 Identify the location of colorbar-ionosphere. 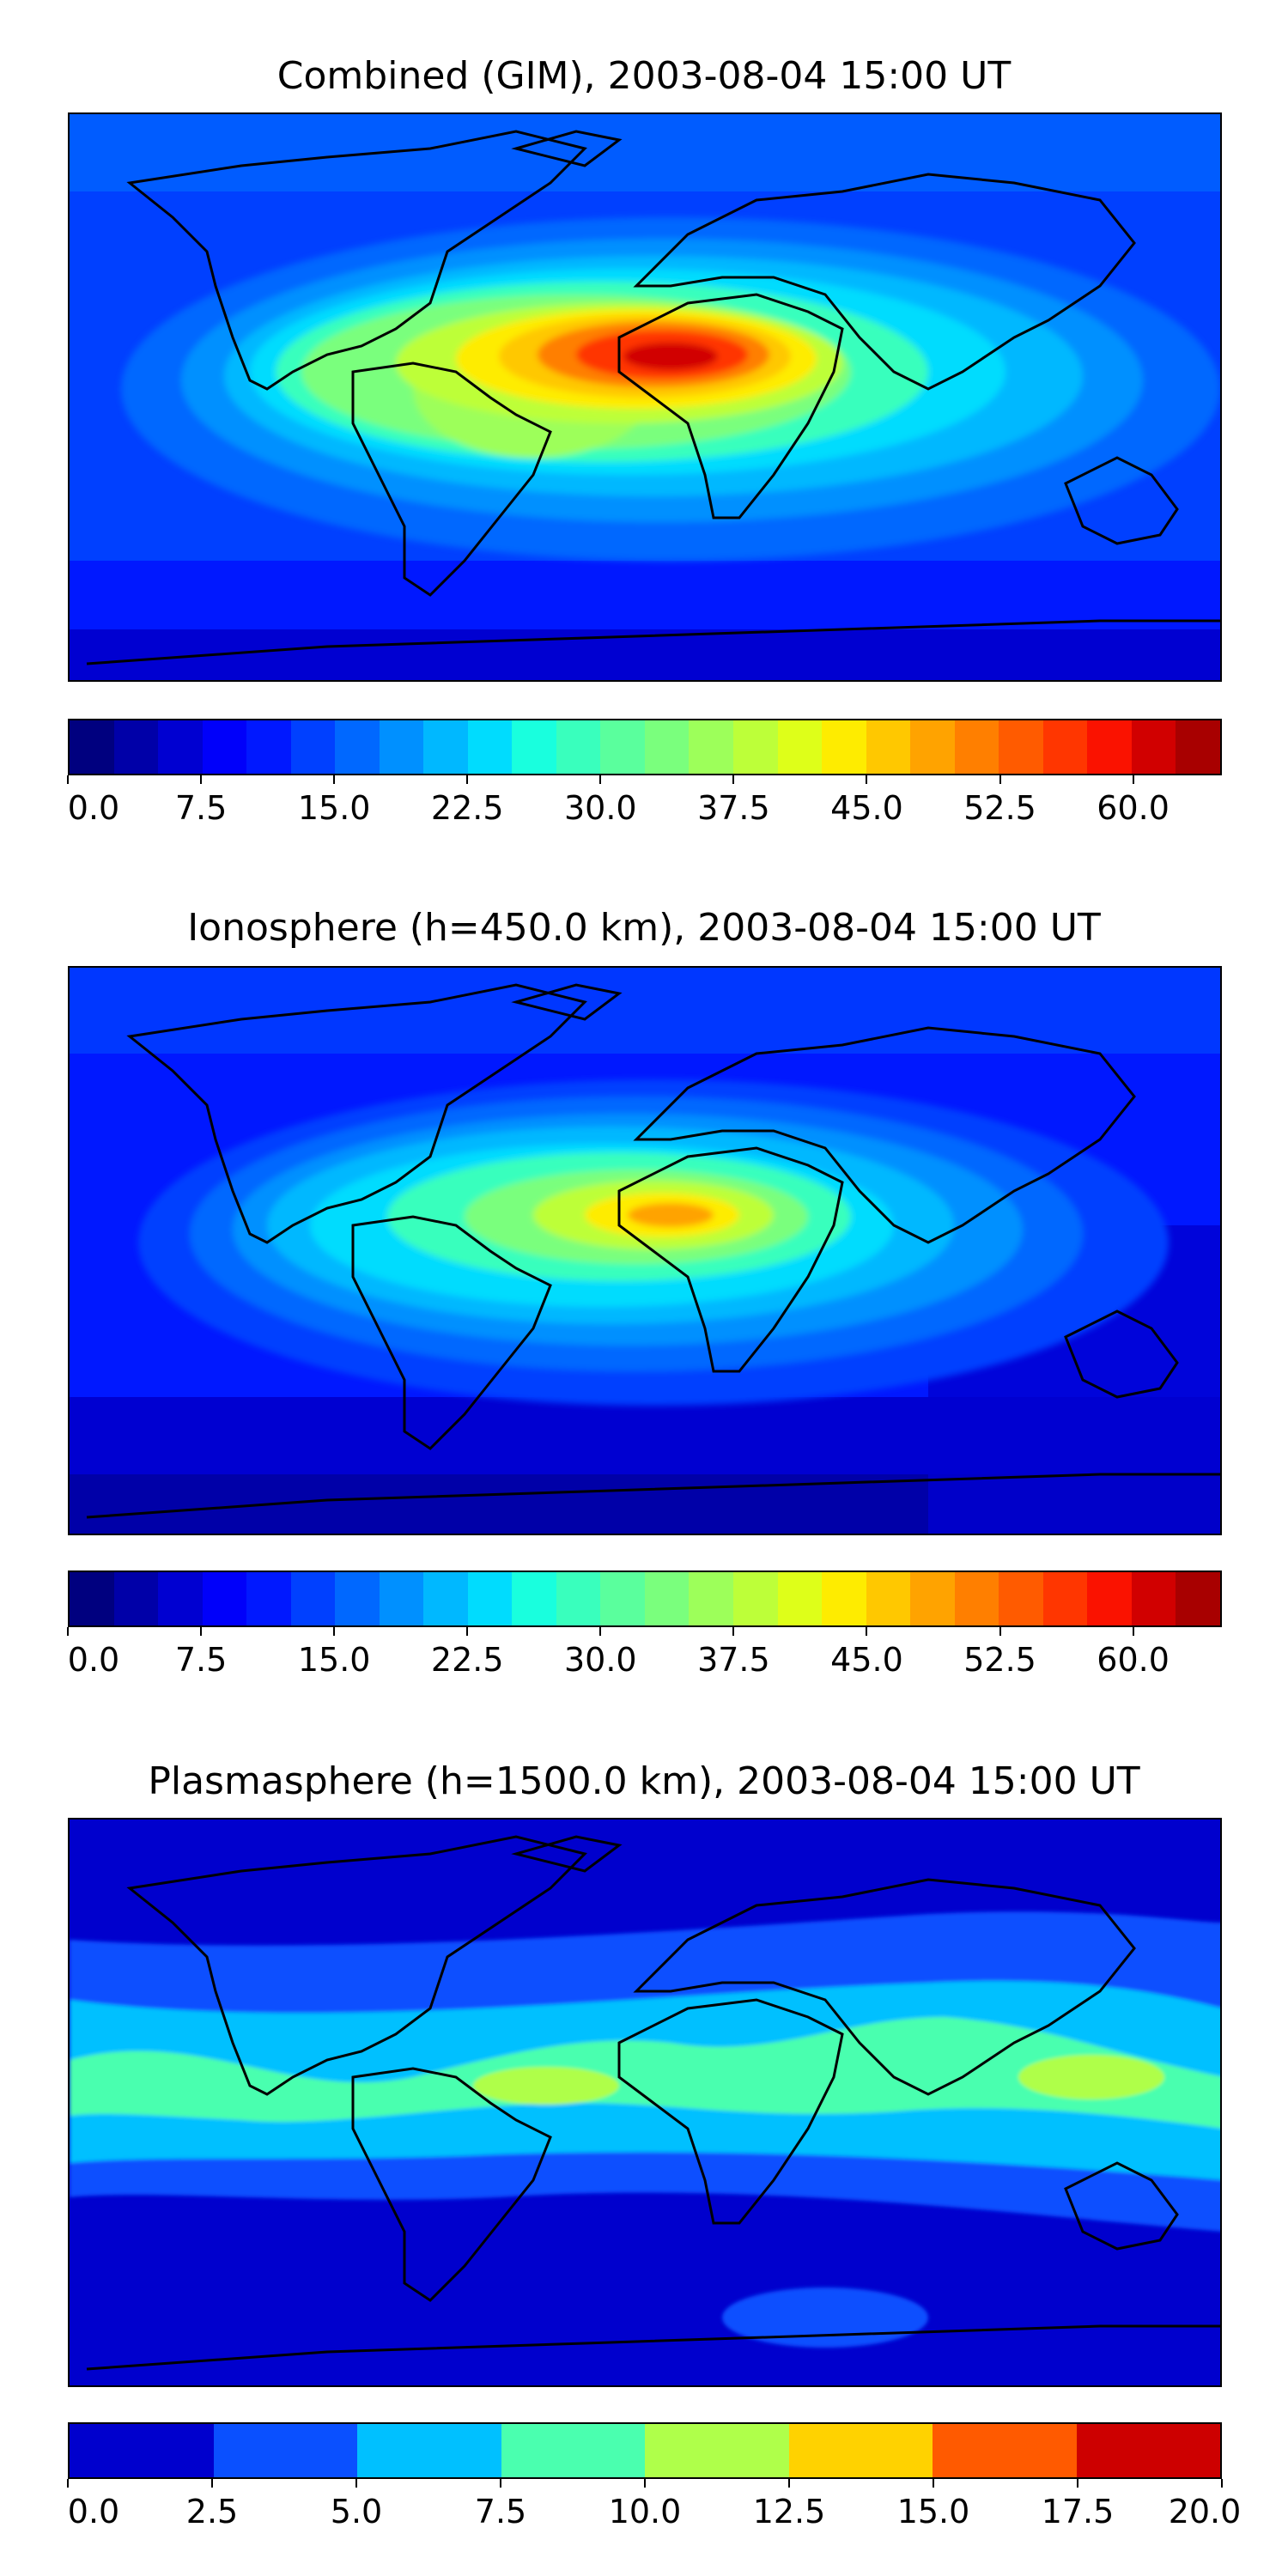
(645, 1599).